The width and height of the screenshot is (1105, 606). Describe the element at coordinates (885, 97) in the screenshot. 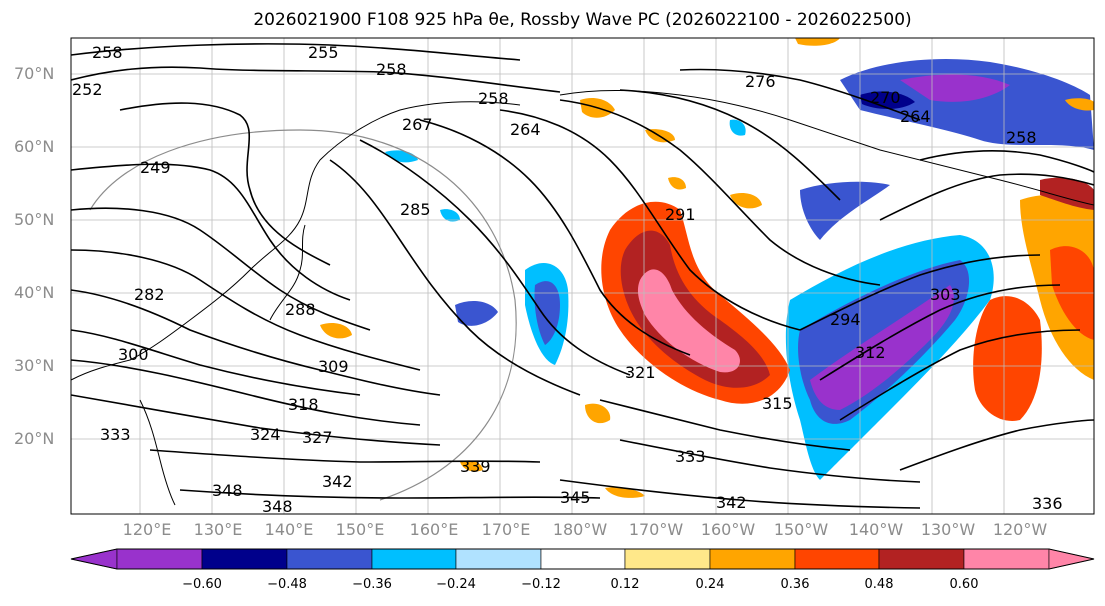

I see `contour-label: 270` at that location.